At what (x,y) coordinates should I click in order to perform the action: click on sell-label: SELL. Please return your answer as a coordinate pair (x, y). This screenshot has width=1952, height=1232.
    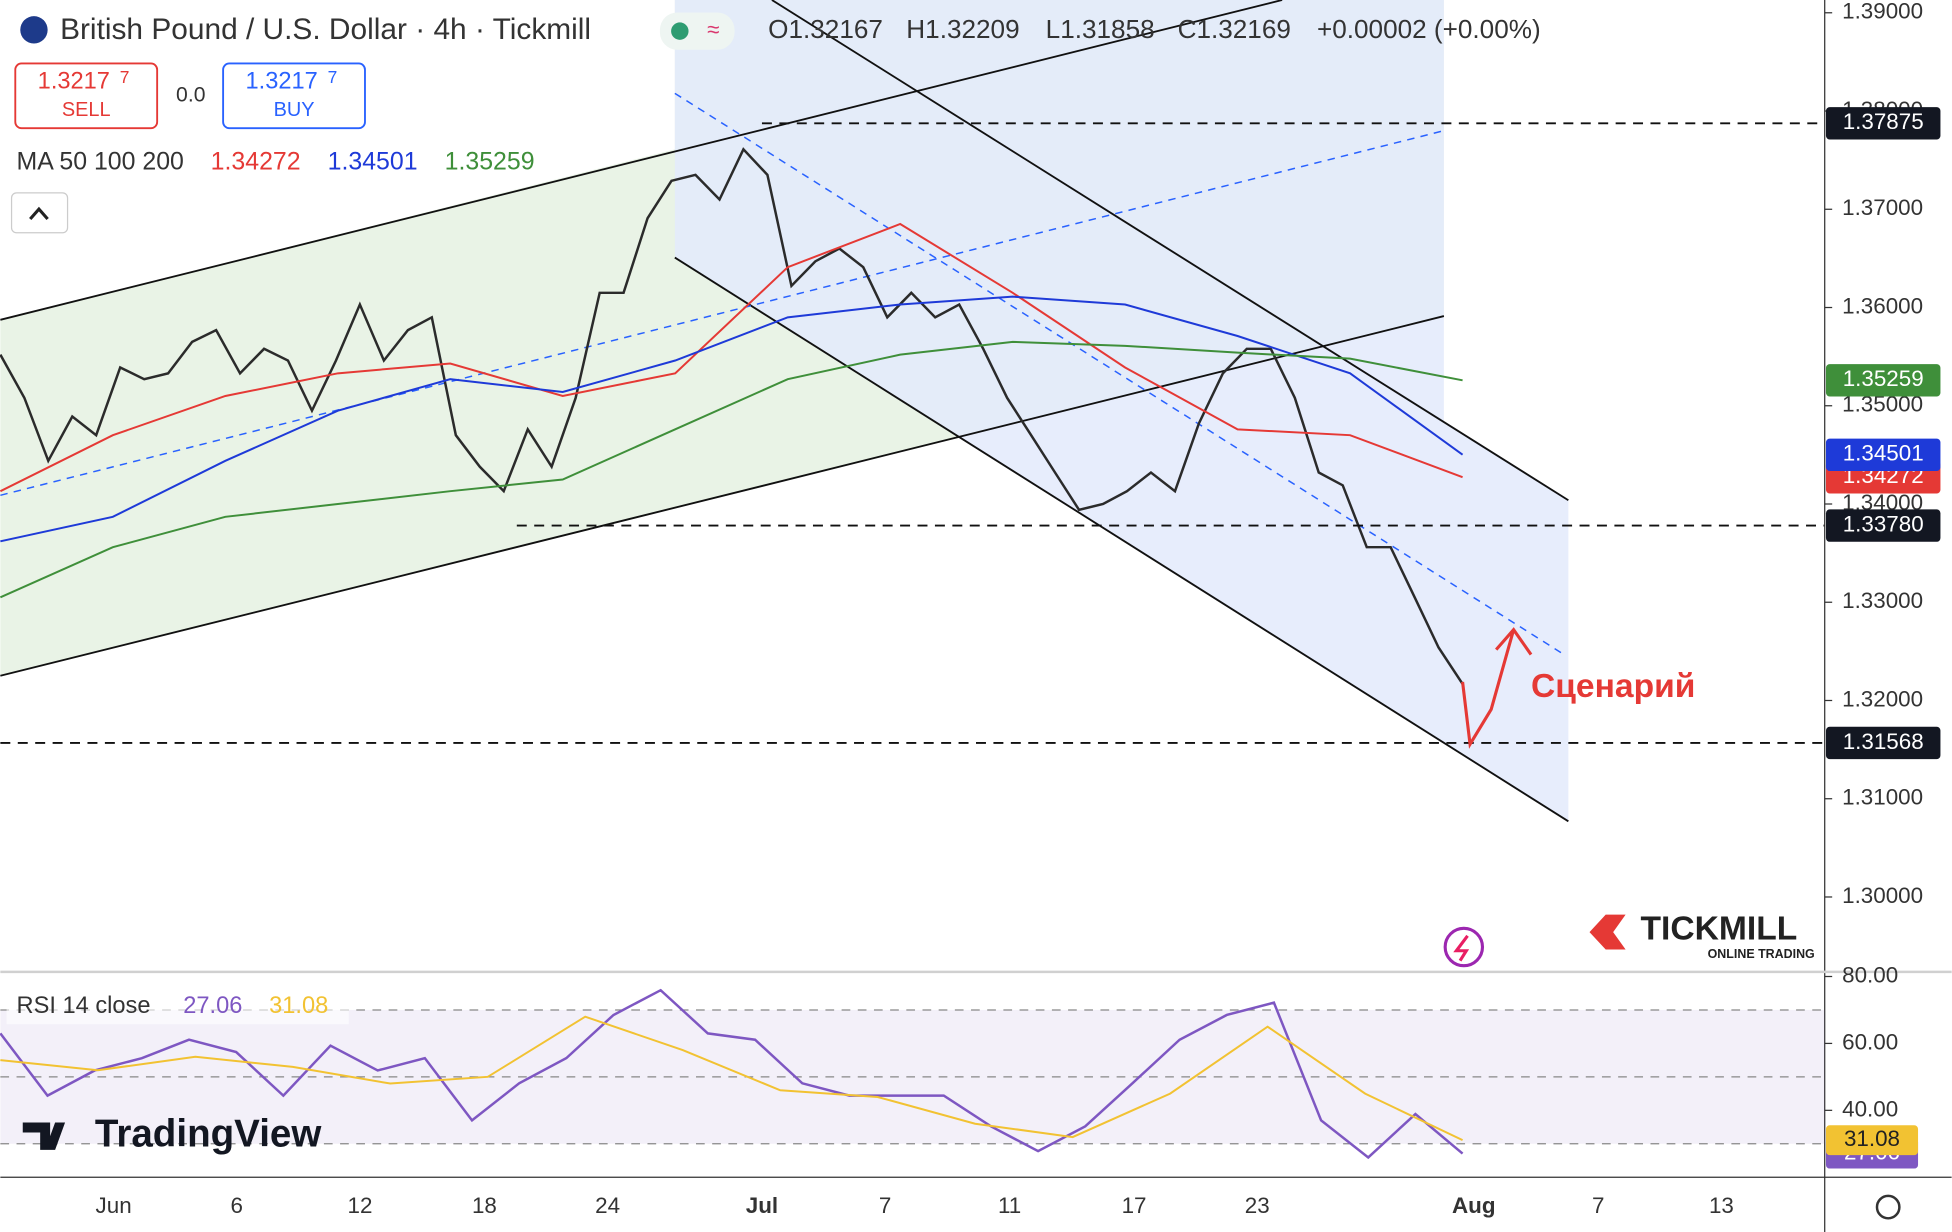
    Looking at the image, I should click on (86, 110).